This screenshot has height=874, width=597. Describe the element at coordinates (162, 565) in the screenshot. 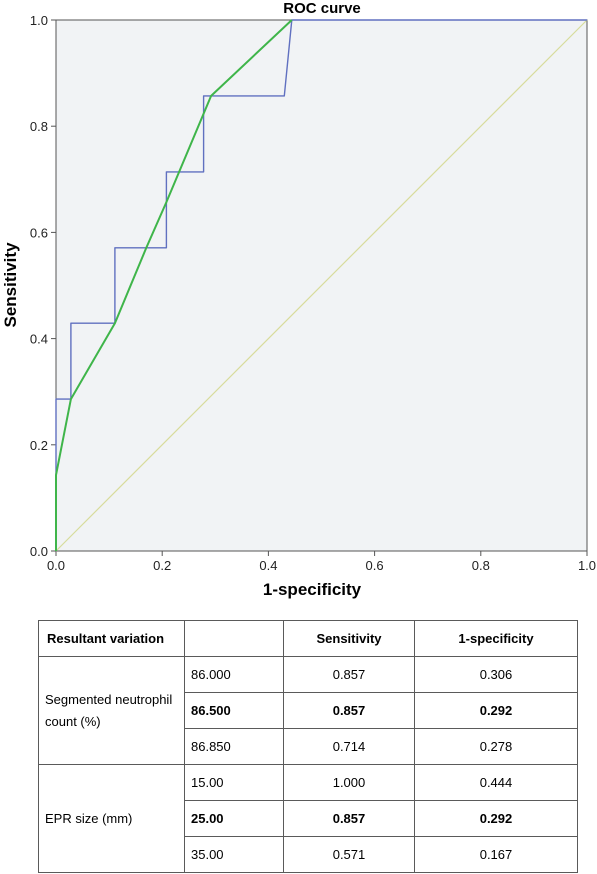

I see `x-tick-label: 0.2` at that location.